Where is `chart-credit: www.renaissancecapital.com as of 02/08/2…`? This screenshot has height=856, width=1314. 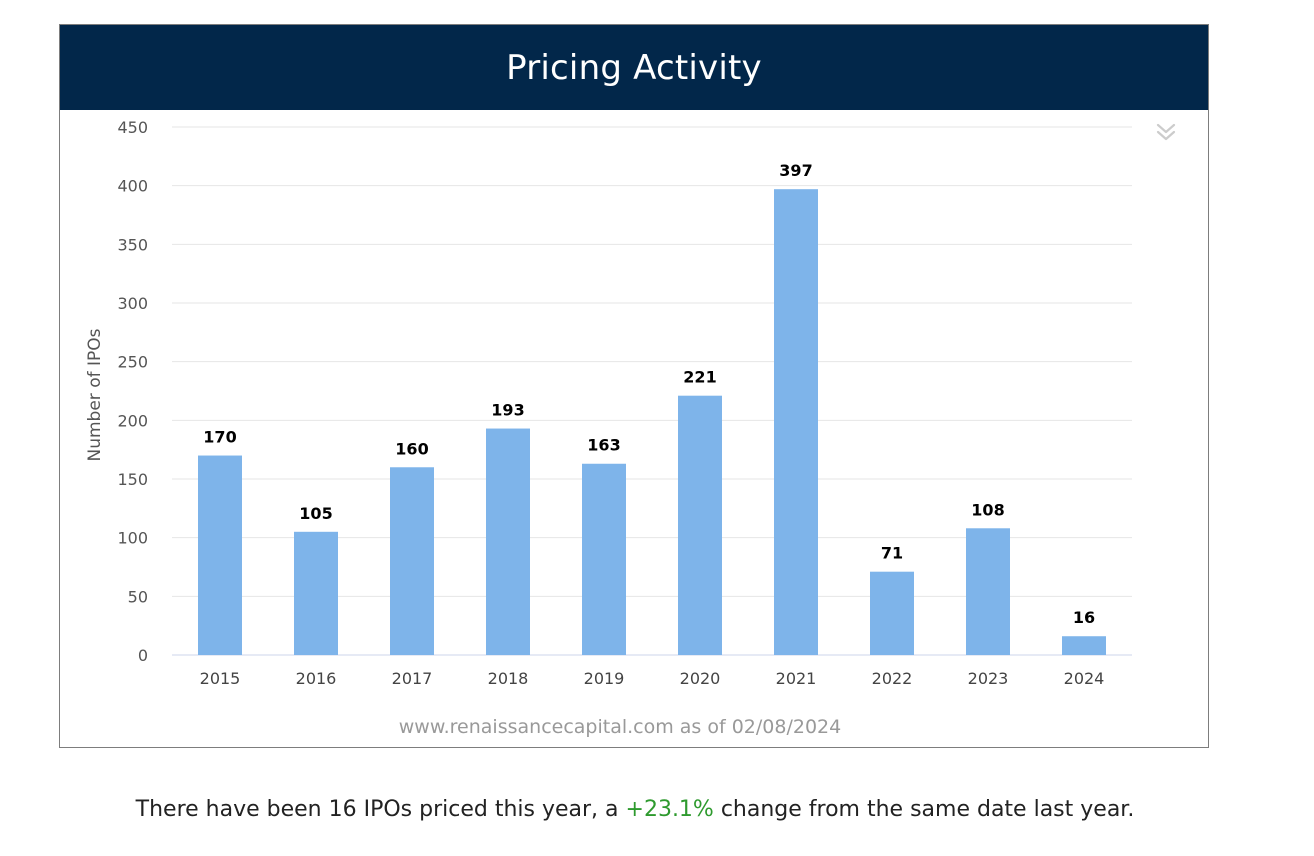 chart-credit: www.renaissancecapital.com as of 02/08/2… is located at coordinates (620, 727).